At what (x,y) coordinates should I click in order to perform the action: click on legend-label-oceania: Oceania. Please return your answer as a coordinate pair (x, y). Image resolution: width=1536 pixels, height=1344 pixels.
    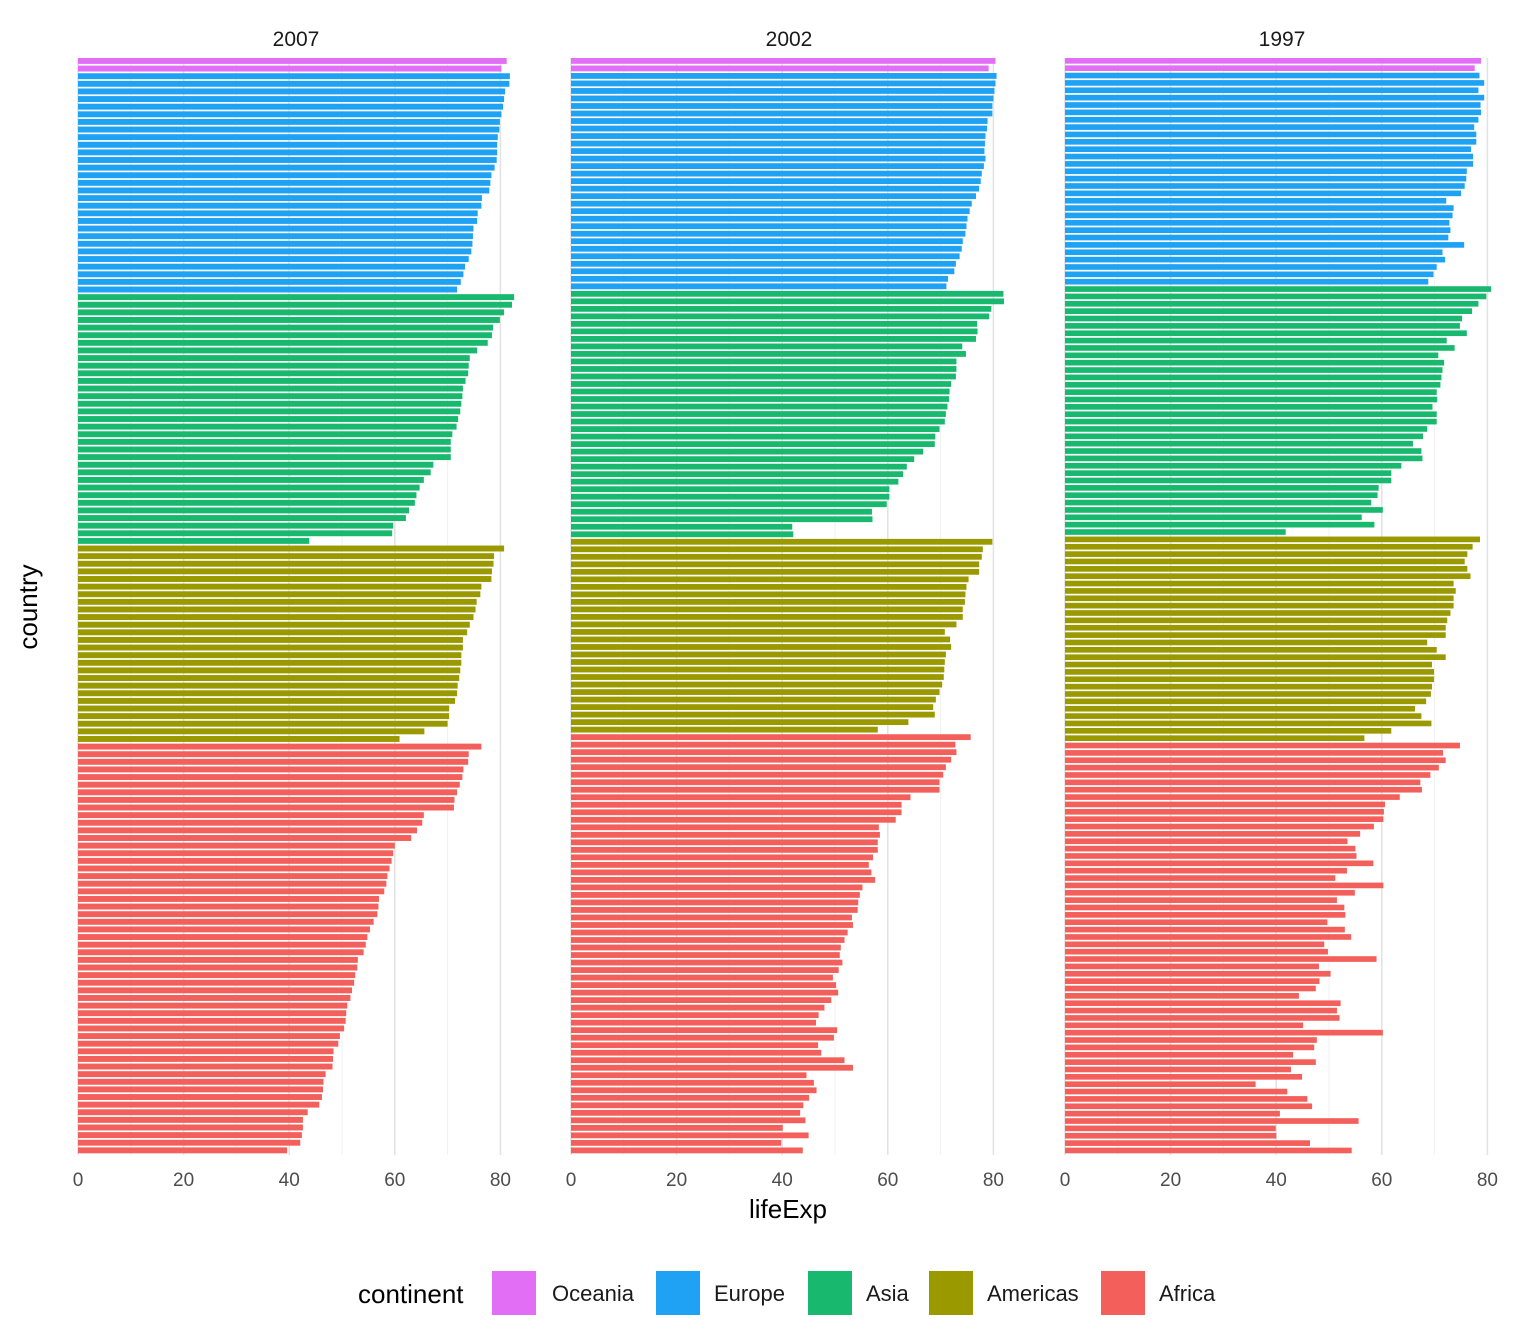
    Looking at the image, I should click on (593, 1293).